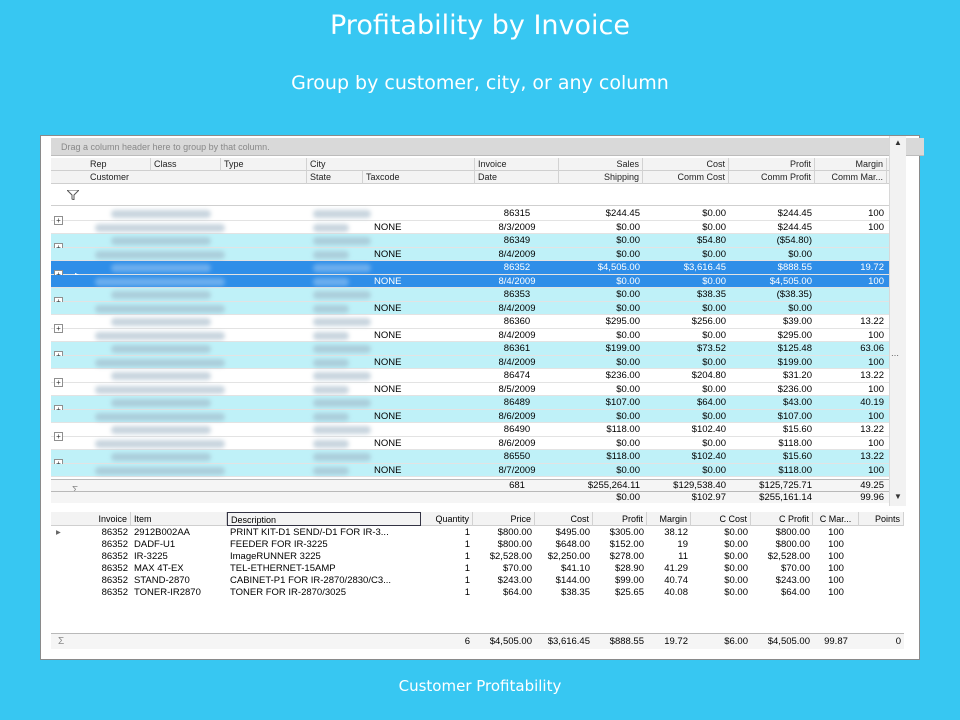  Describe the element at coordinates (470, 432) in the screenshot. I see `table-row: +86490 $118.00 $102.40 $15.60 13.22` at that location.